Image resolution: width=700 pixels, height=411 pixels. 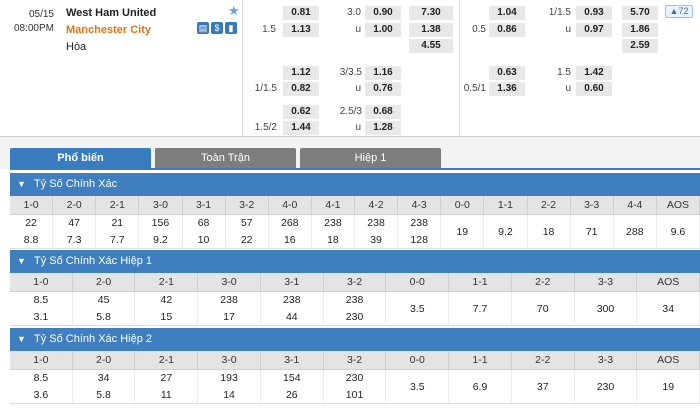 I want to click on score-odds-cell: 71, so click(x=592, y=231).